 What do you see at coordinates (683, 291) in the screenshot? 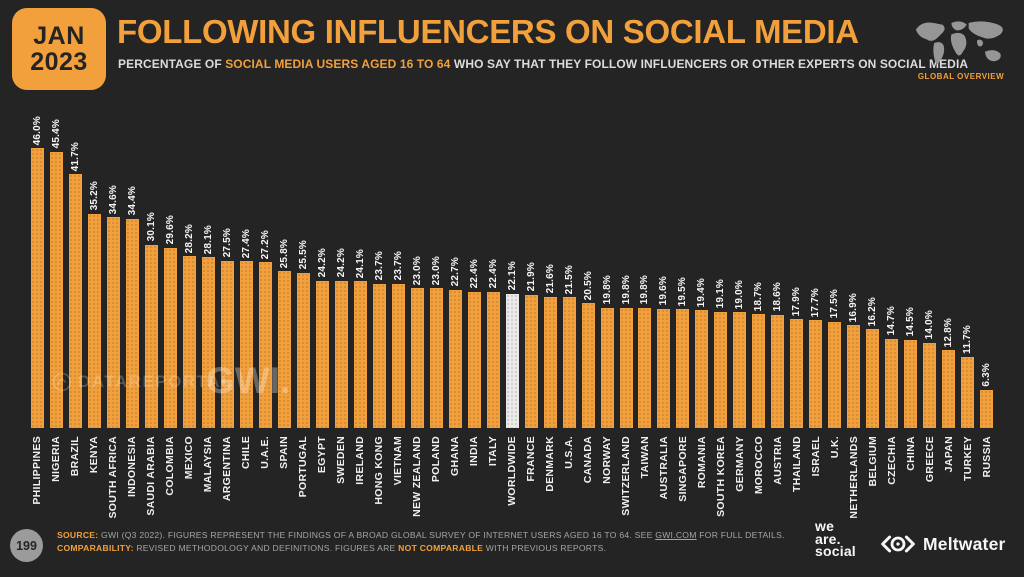
I see `bar-value-label: 19.5%` at bounding box center [683, 291].